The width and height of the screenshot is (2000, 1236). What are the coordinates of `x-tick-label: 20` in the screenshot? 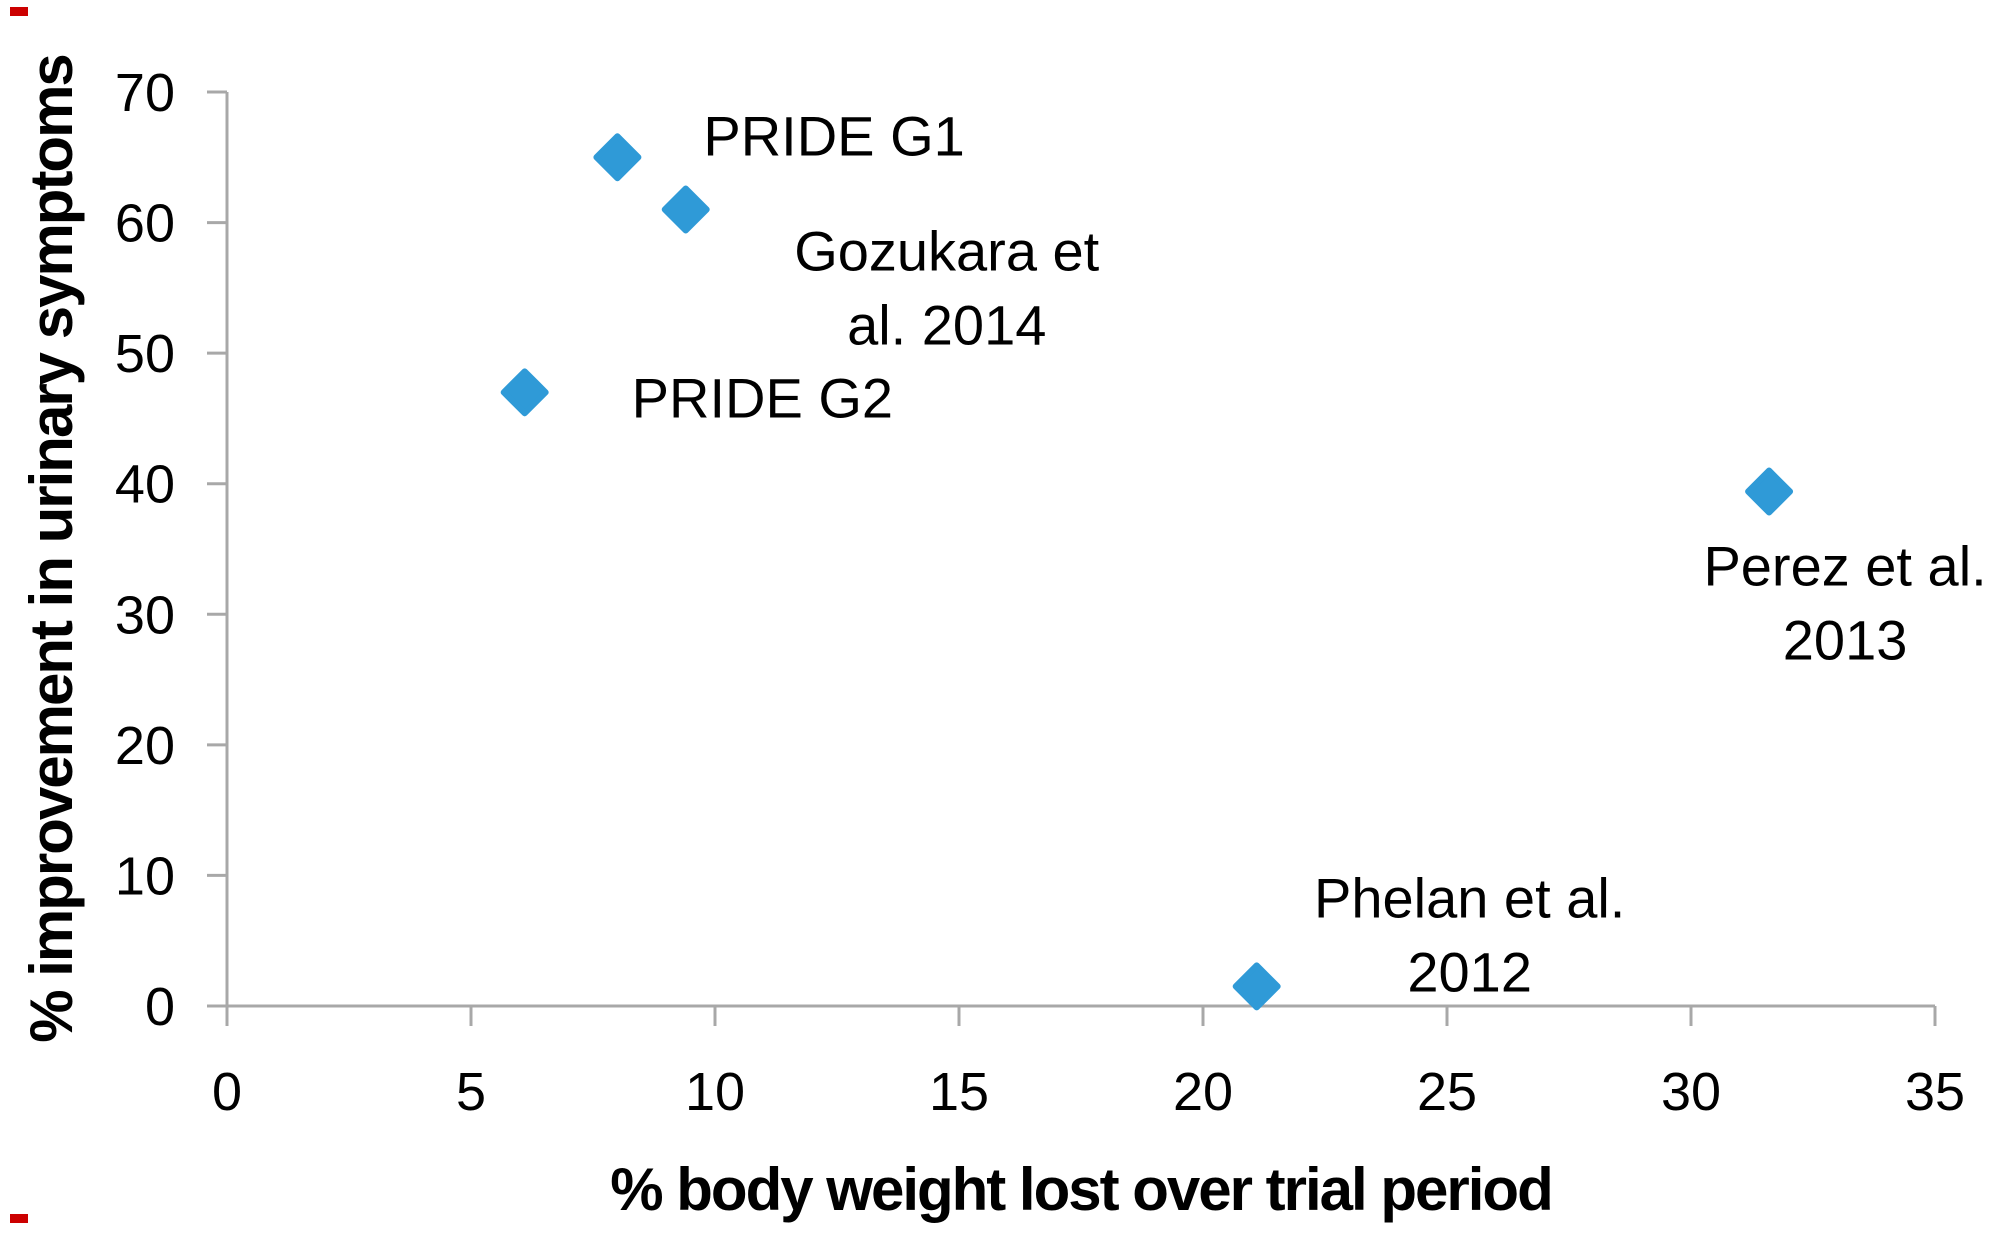 It's located at (1203, 1092).